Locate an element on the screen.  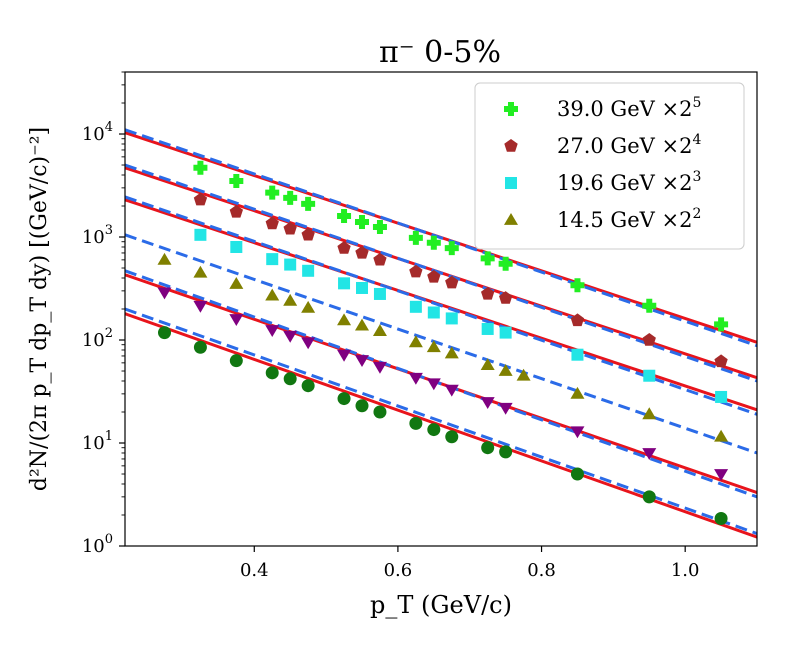
x-tick-label: 0.6 is located at coordinates (398, 570).